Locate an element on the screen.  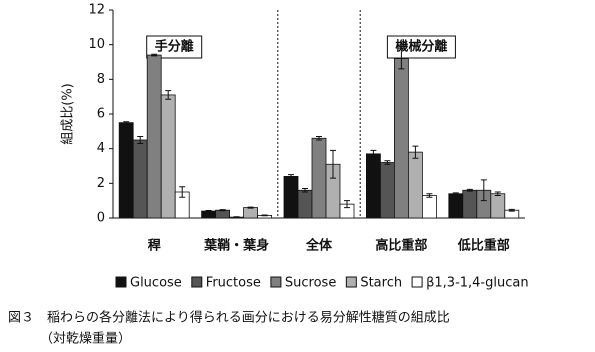
y-tick-label: 4 is located at coordinates (101, 148).